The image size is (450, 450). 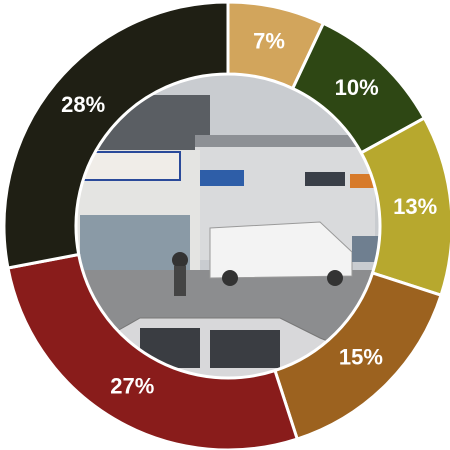 What do you see at coordinates (132, 386) in the screenshot?
I see `slice-label: 27%` at bounding box center [132, 386].